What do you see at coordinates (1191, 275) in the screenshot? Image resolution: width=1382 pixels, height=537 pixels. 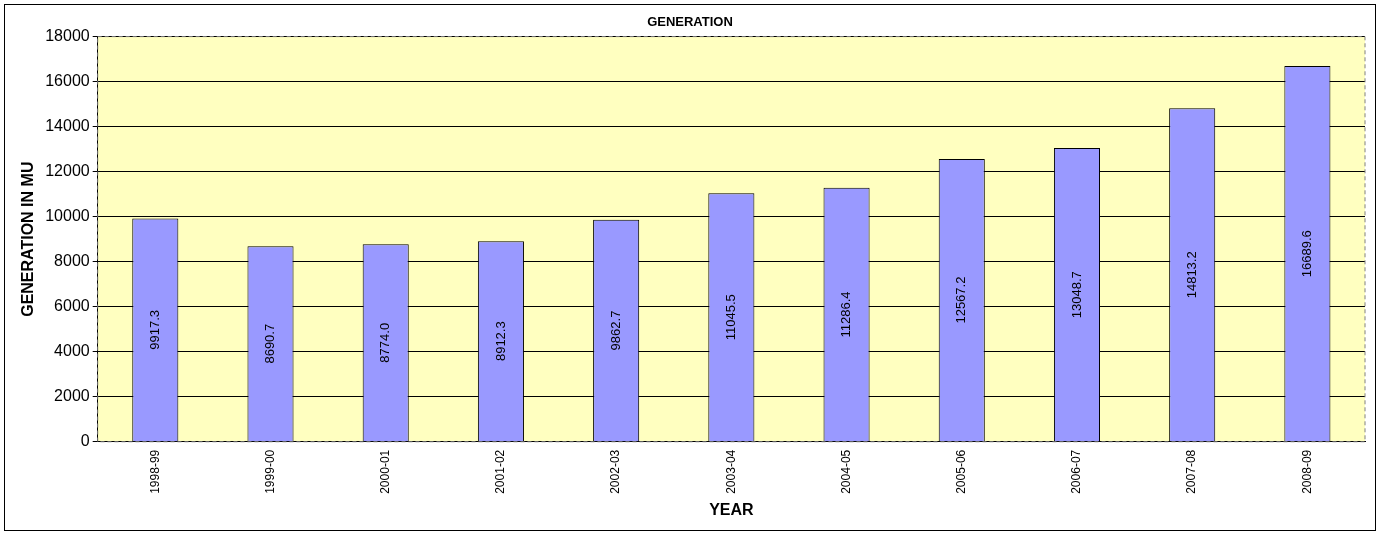 I see `data-label: 14813.2` at bounding box center [1191, 275].